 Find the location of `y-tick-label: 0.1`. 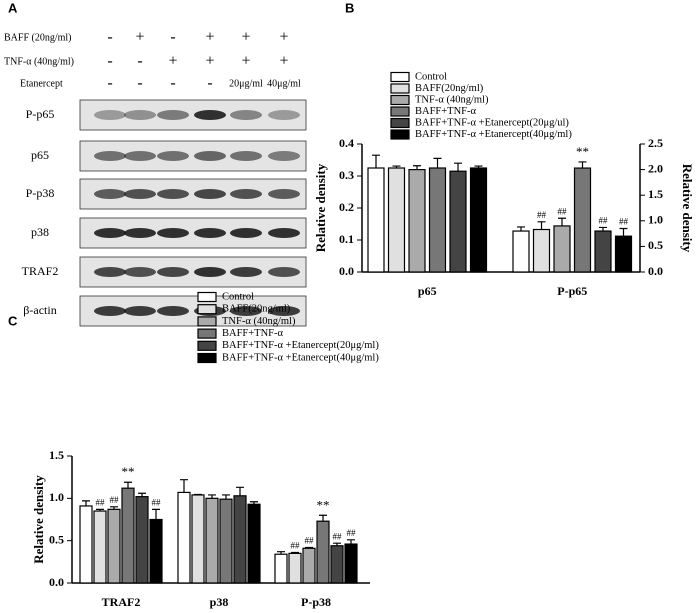

y-tick-label: 0.1 is located at coordinates (346, 239).